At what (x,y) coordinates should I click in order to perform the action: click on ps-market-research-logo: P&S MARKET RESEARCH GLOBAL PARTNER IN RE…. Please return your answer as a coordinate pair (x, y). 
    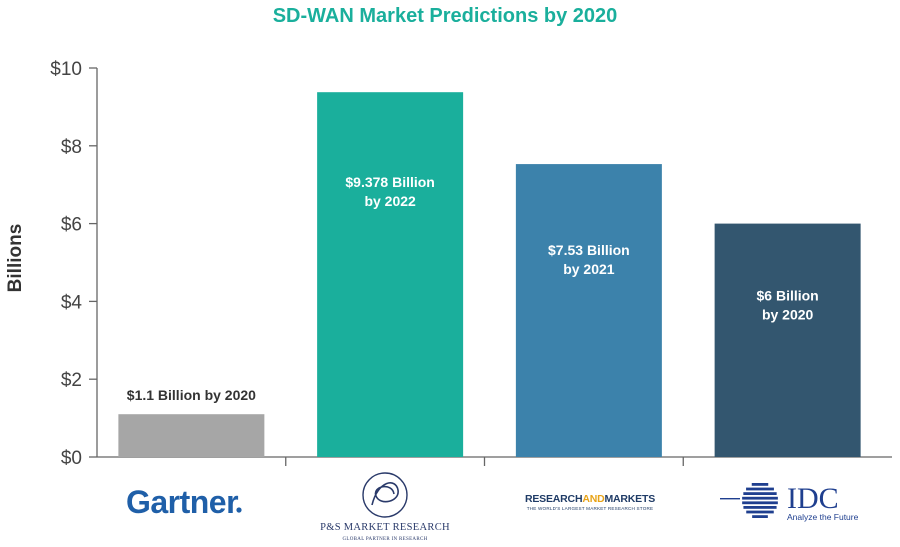
    Looking at the image, I should click on (385, 507).